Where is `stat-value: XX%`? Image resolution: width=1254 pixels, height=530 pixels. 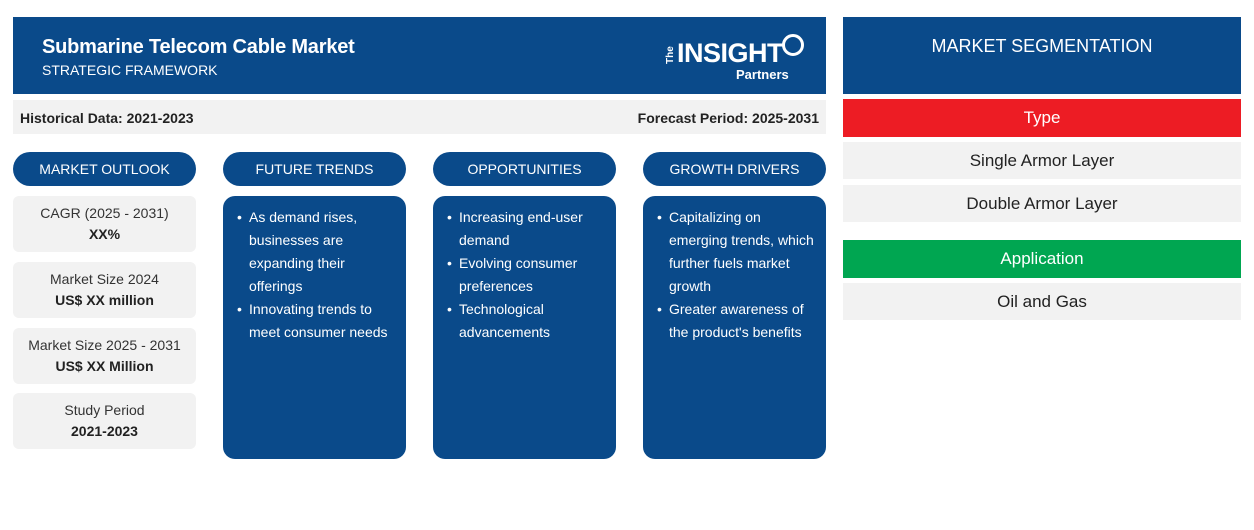
stat-value: XX% is located at coordinates (104, 234).